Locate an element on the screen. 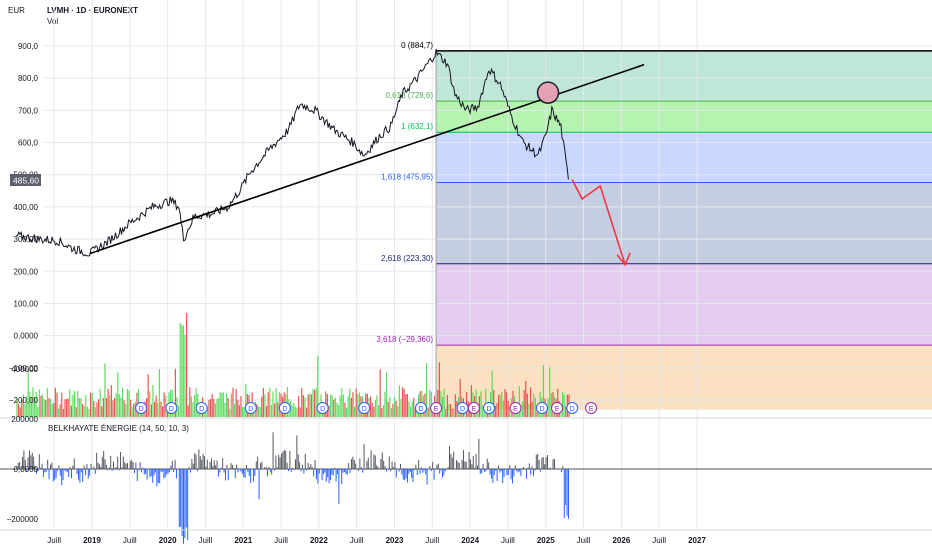 Image resolution: width=932 pixels, height=550 pixels. price-tick-label: −200,00 is located at coordinates (24, 400).